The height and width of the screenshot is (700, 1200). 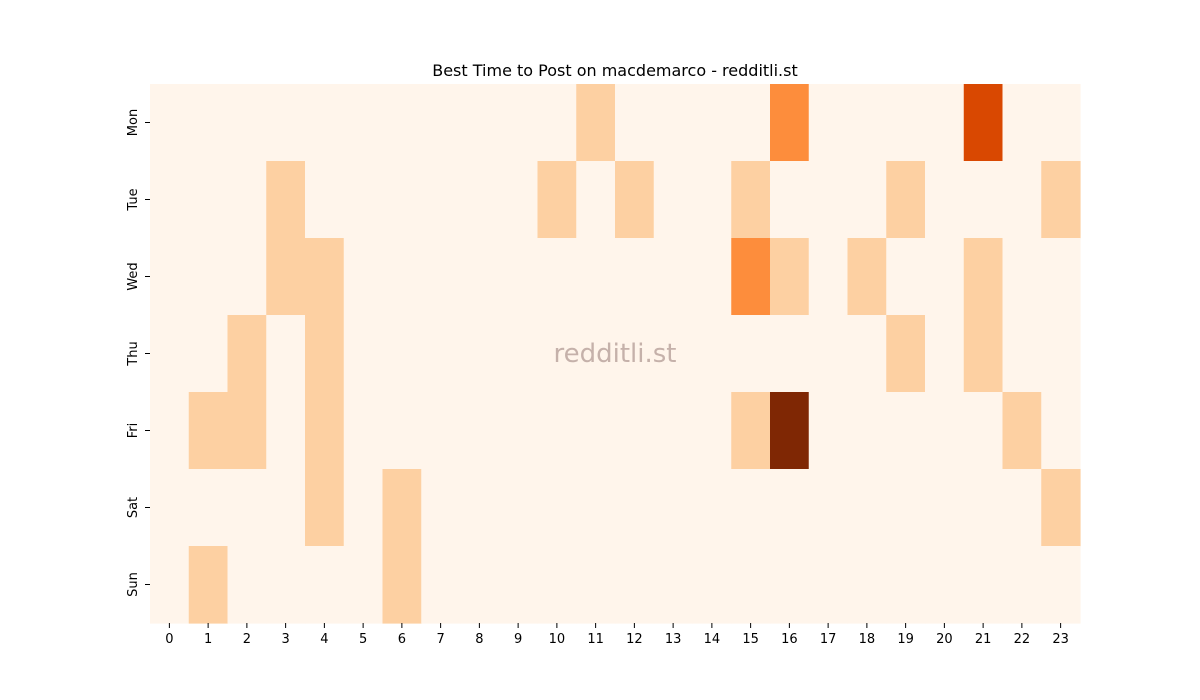 What do you see at coordinates (789, 639) in the screenshot?
I see `x-tick-label: 16` at bounding box center [789, 639].